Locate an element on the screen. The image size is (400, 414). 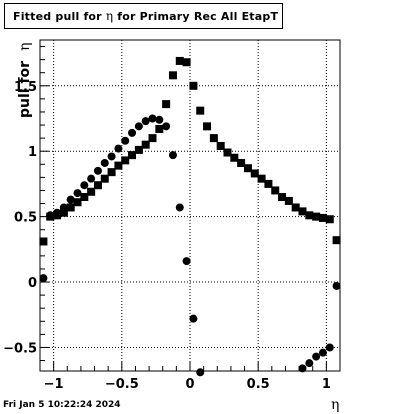
x-axis-label: η is located at coordinates (335, 405).